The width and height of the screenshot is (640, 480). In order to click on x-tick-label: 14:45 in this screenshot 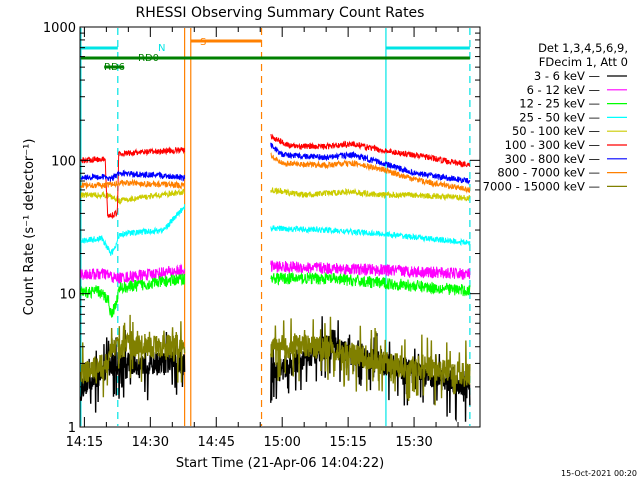, I will do `click(216, 442)`.